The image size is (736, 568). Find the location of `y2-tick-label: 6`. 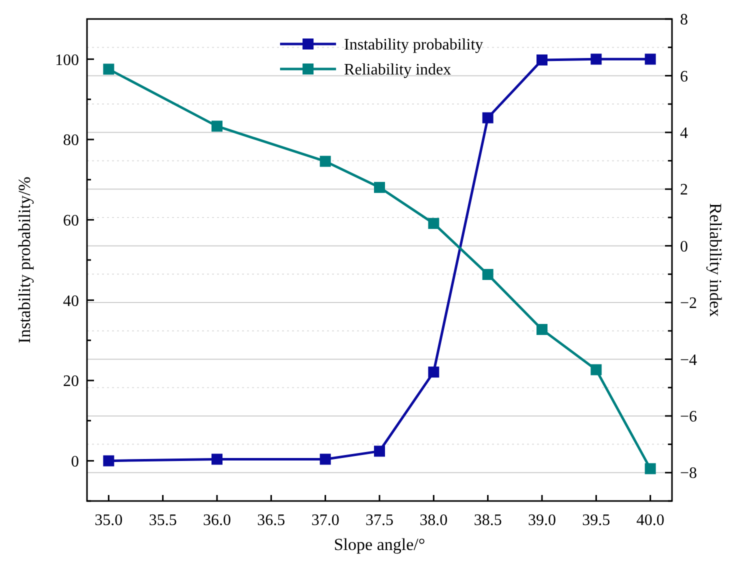

y2-tick-label: 6 is located at coordinates (684, 77).